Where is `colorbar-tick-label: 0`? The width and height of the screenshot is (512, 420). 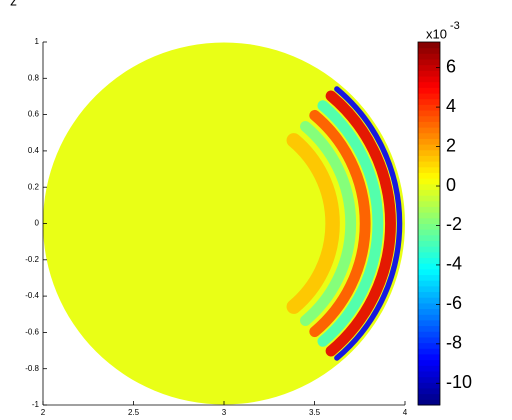
colorbar-tick-label: 0 is located at coordinates (451, 185).